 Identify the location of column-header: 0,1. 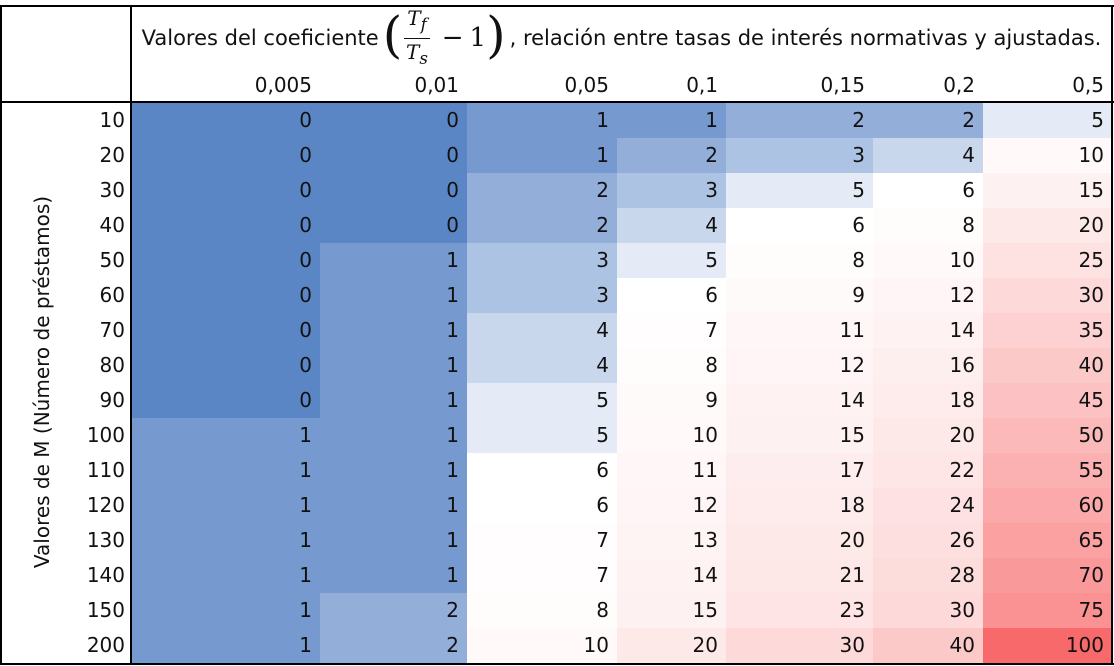
(702, 85).